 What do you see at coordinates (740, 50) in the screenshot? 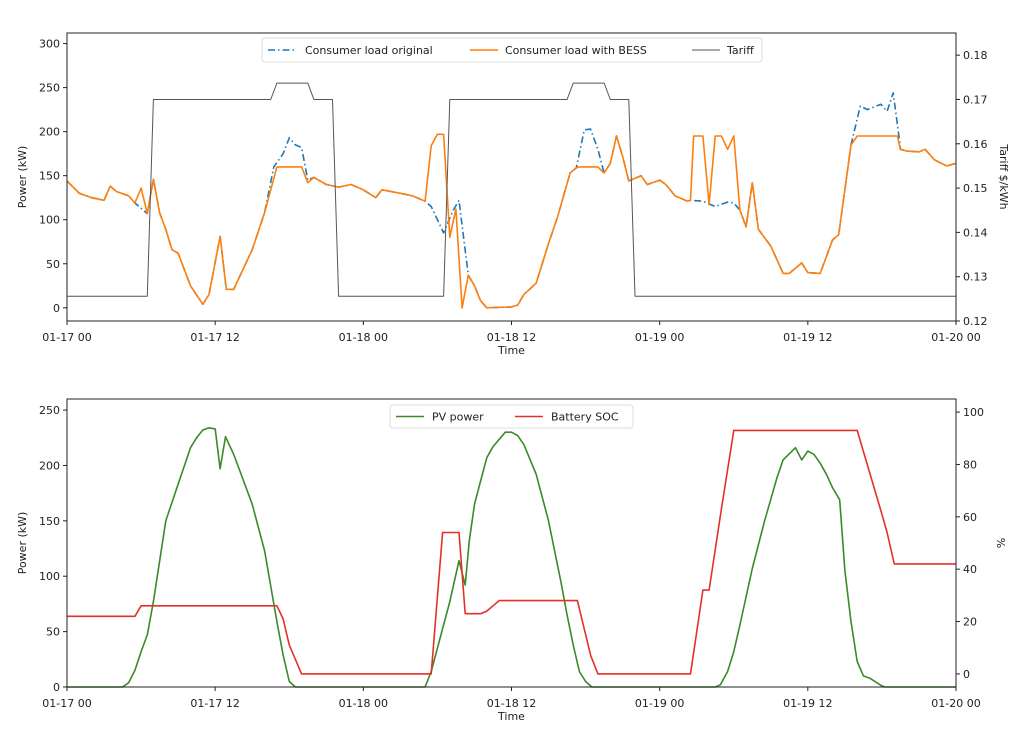
I see `legend-label: Tariff` at bounding box center [740, 50].